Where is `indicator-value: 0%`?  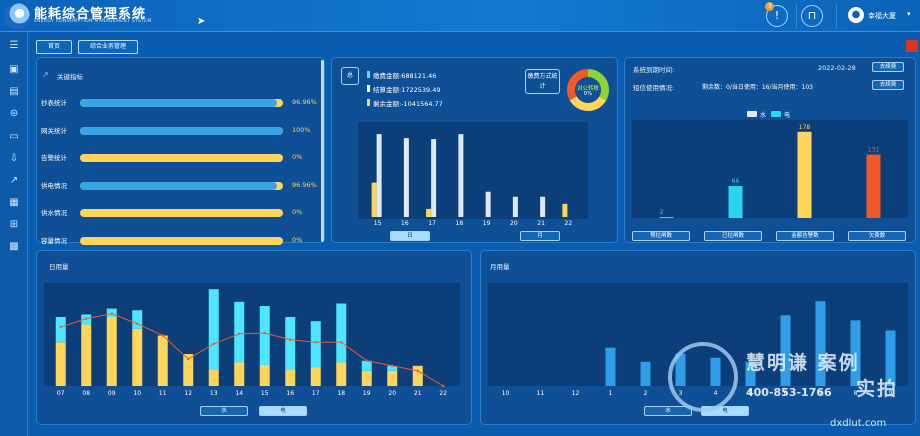
indicator-value: 0% is located at coordinates (297, 239).